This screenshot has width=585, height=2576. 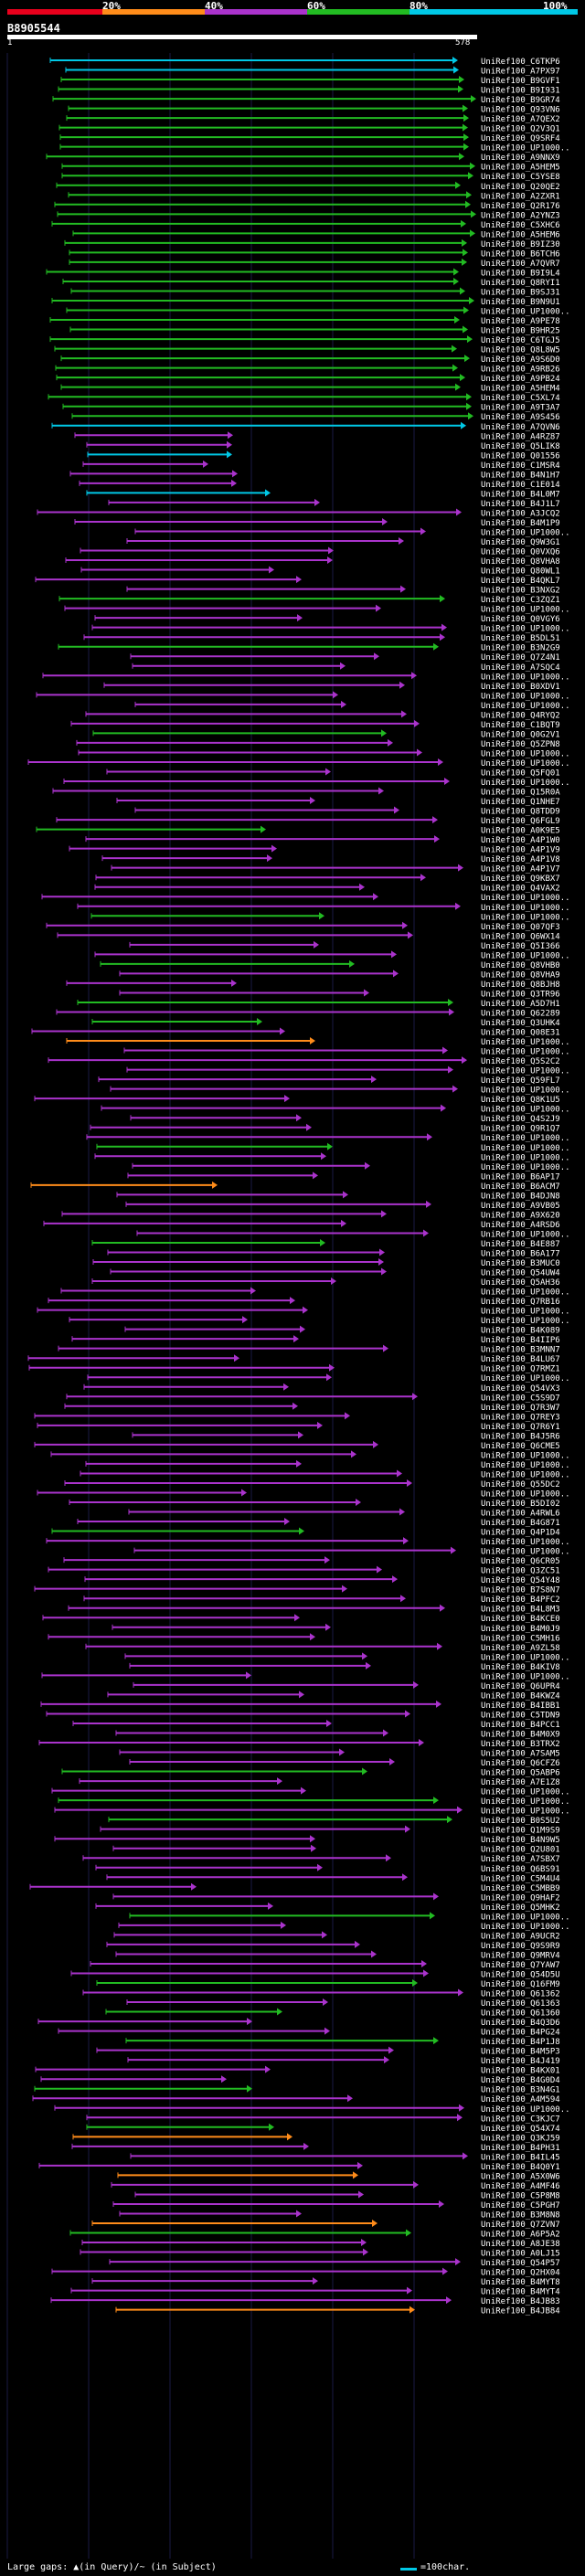 I want to click on hit-label: UniRef100_Q3KJ59, so click(x=520, y=2138).